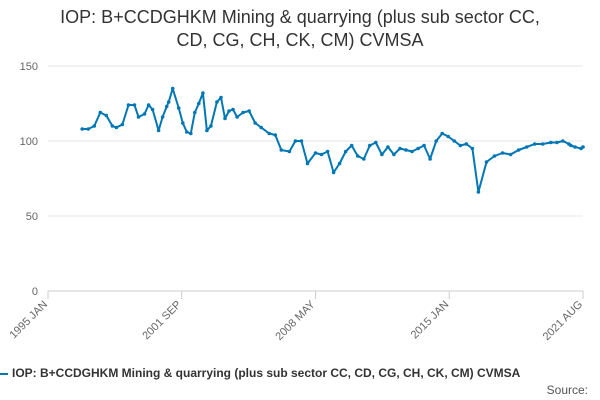 Image resolution: width=600 pixels, height=400 pixels. I want to click on legend-swatch, so click(4, 373).